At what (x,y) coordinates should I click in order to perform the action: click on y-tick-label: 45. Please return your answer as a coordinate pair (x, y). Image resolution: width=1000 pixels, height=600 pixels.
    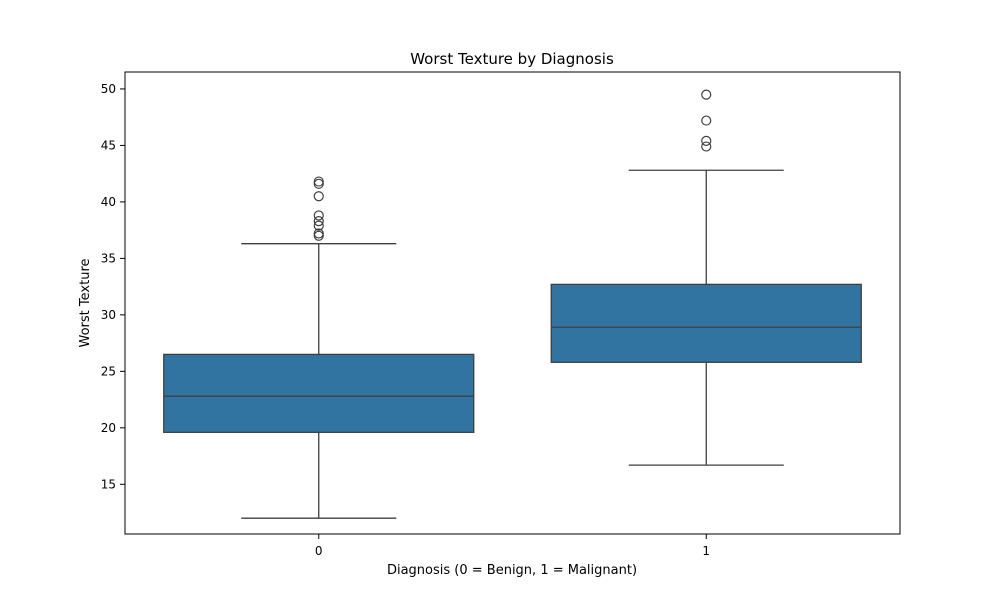
    Looking at the image, I should click on (108, 145).